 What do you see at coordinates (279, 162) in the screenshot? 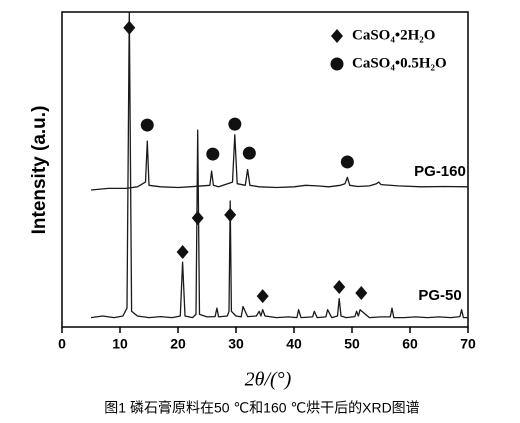
I see `xrd-line` at bounding box center [279, 162].